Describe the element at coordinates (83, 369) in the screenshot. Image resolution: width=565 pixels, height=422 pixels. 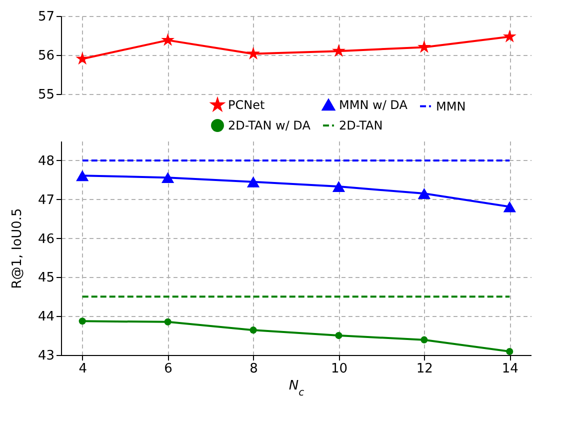
I see `x-tick-label: 4` at that location.